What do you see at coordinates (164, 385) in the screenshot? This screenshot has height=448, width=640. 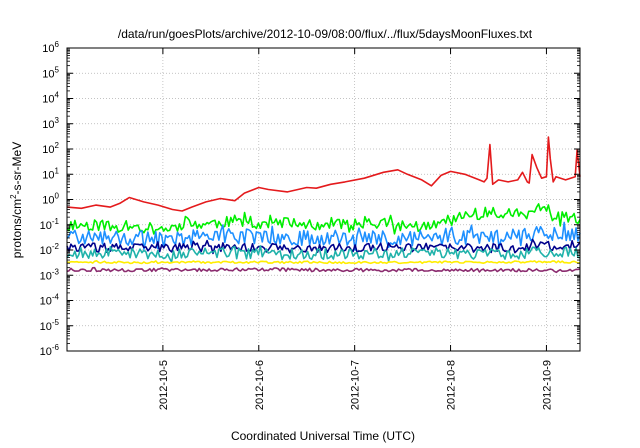 I see `x-tick-label: 2012-10-5` at bounding box center [164, 385].